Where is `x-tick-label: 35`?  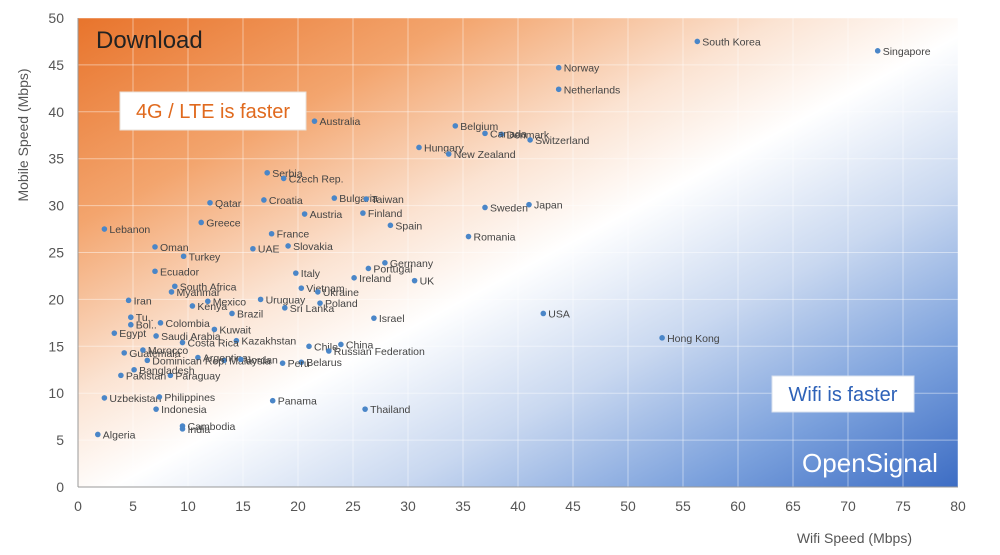 x-tick-label: 35 is located at coordinates (463, 506).